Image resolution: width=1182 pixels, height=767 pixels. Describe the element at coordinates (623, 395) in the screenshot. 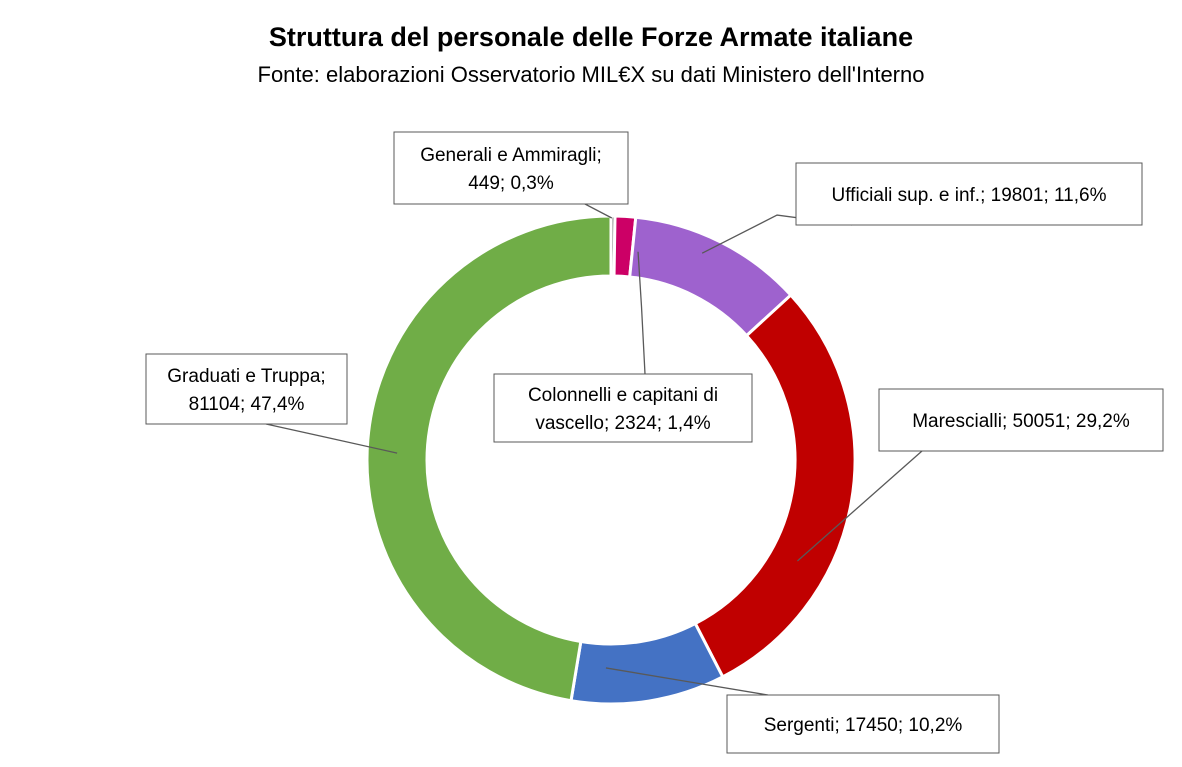

I see `data-label-text: Colonnelli e capitani di` at that location.